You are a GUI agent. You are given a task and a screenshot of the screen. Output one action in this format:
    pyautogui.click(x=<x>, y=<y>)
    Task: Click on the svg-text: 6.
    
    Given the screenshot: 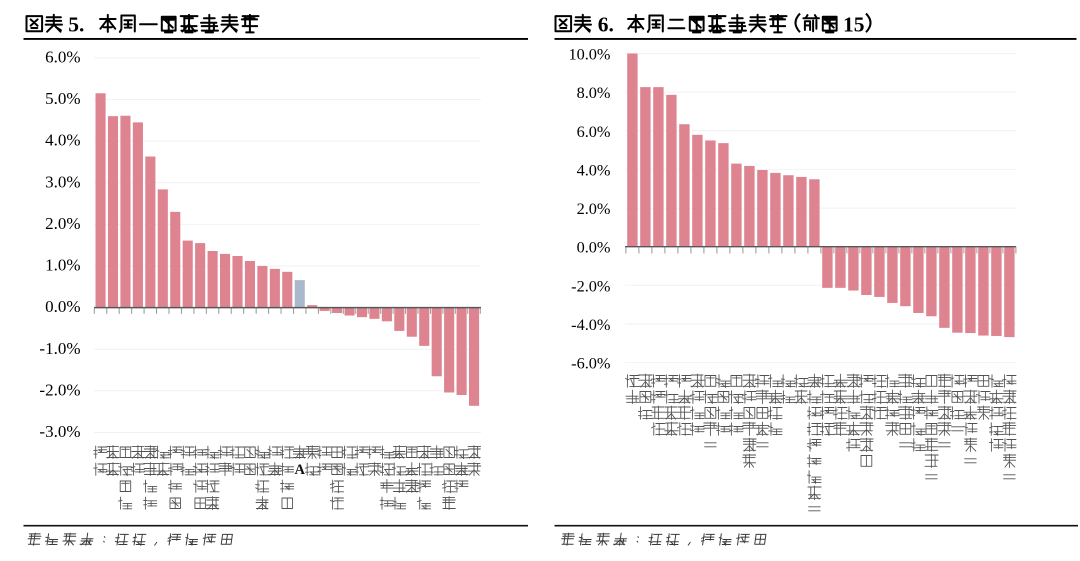 What is the action you would take?
    pyautogui.click(x=606, y=24)
    